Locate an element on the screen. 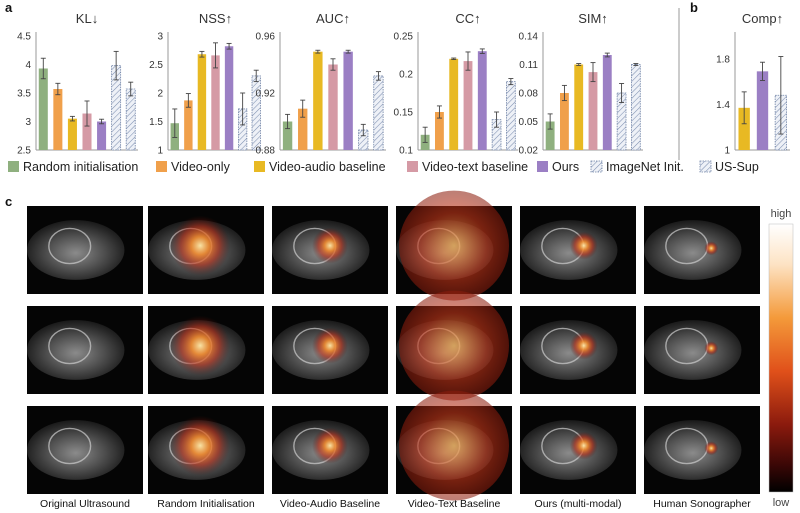 The image size is (800, 513). column-caption-3: Video-Audio Baseline is located at coordinates (330, 504).